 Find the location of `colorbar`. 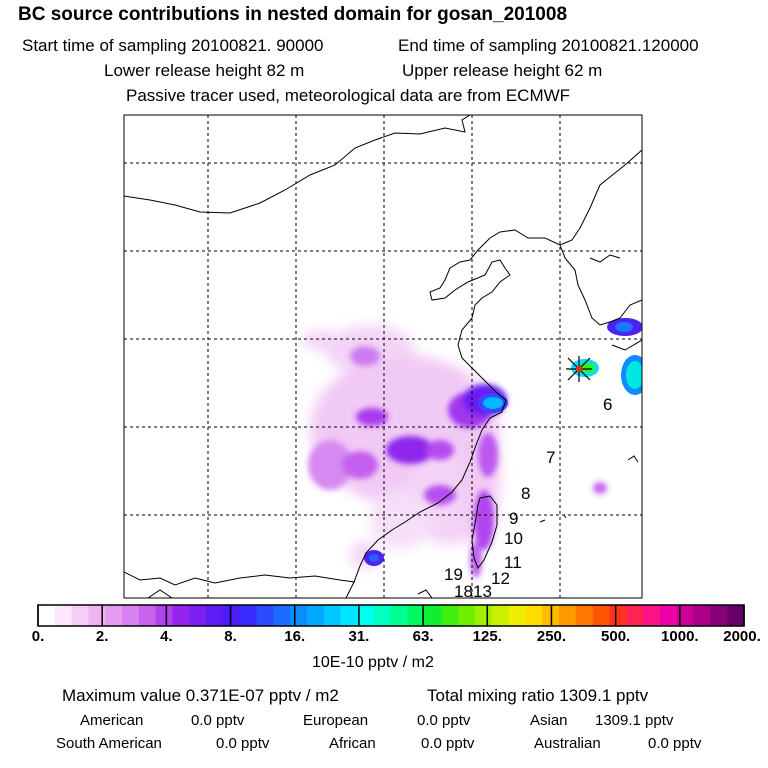

colorbar is located at coordinates (391, 615).